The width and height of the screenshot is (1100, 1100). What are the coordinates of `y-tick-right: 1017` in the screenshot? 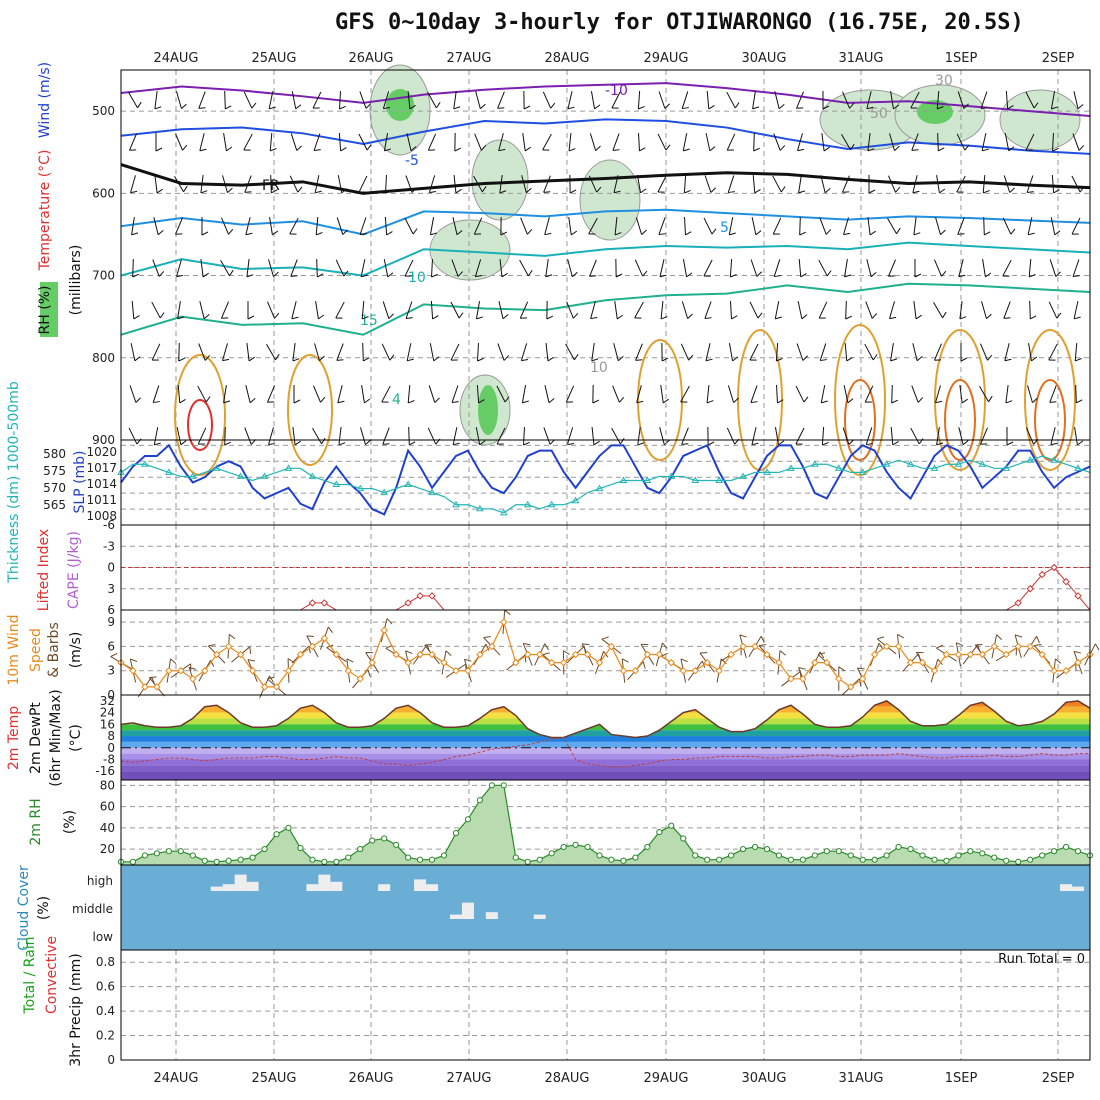 It's located at (101, 468).